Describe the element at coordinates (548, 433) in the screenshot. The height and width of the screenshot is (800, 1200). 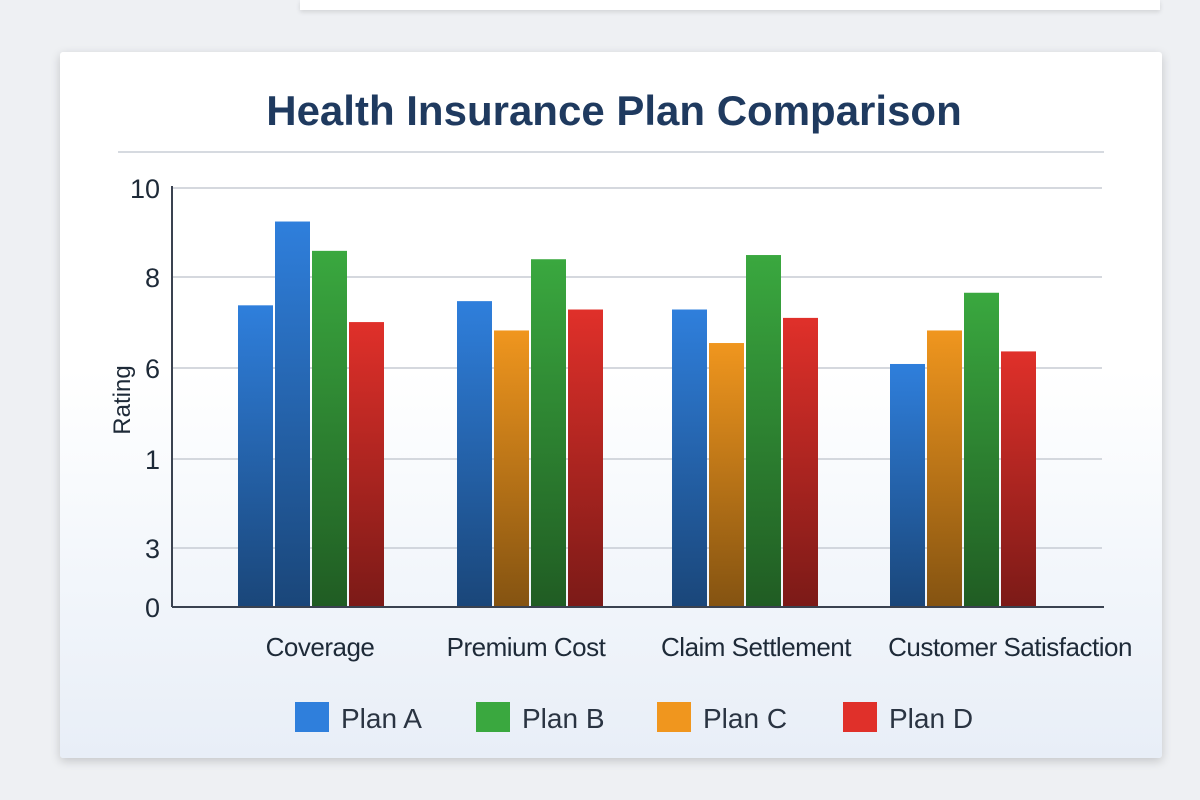
I see `bar-premium-cost-plan-b` at that location.